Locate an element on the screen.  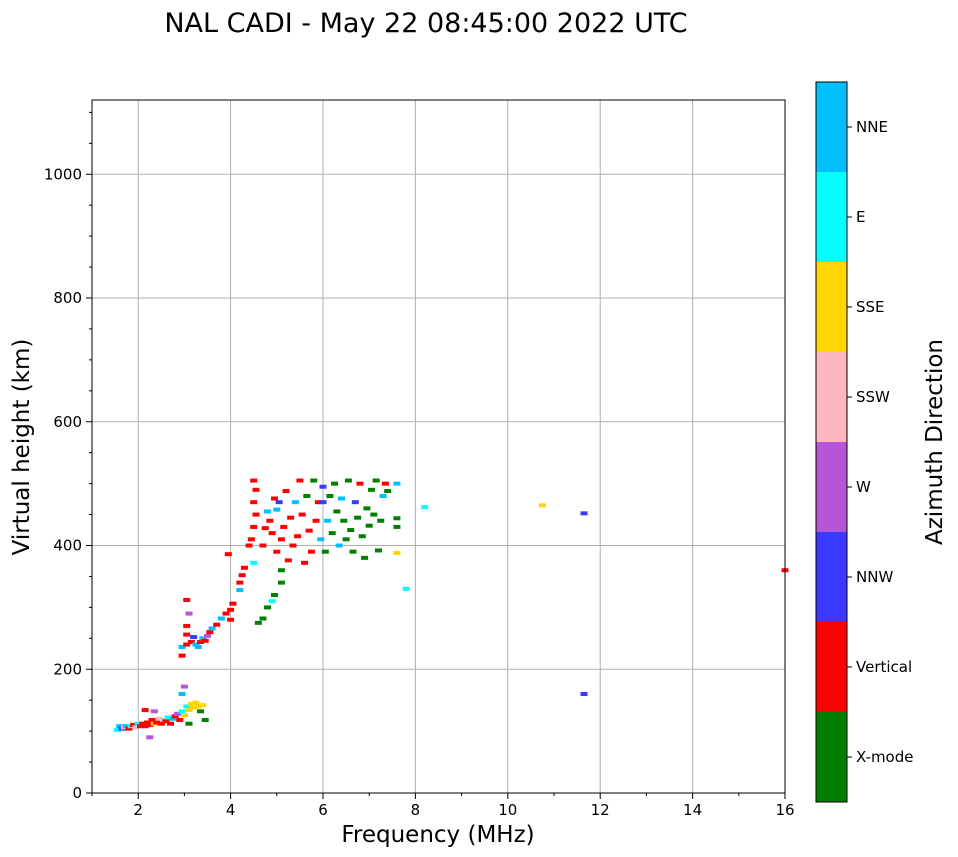
colorbar-frame is located at coordinates (831, 442).